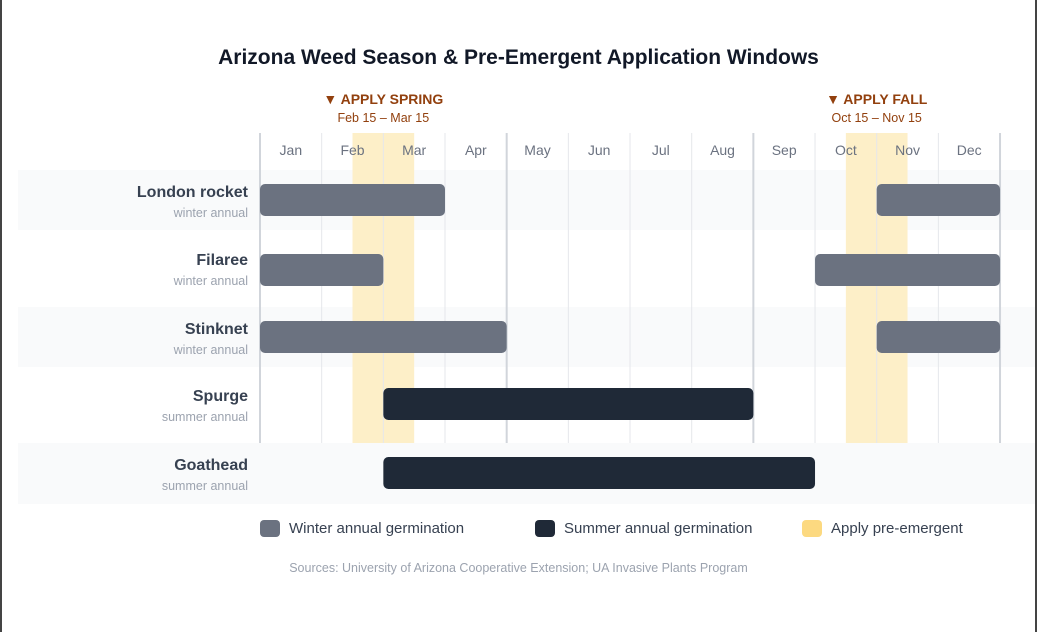  I want to click on month-label: Jun, so click(599, 150).